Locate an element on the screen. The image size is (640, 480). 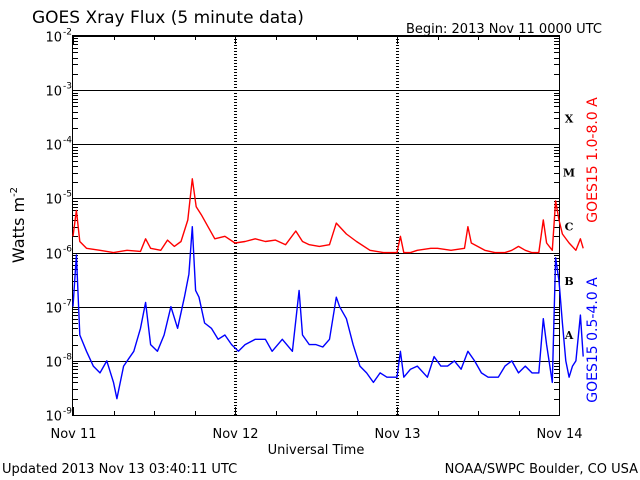
legend-series-short: GOES15 0.5-4.0 A is located at coordinates (593, 340).